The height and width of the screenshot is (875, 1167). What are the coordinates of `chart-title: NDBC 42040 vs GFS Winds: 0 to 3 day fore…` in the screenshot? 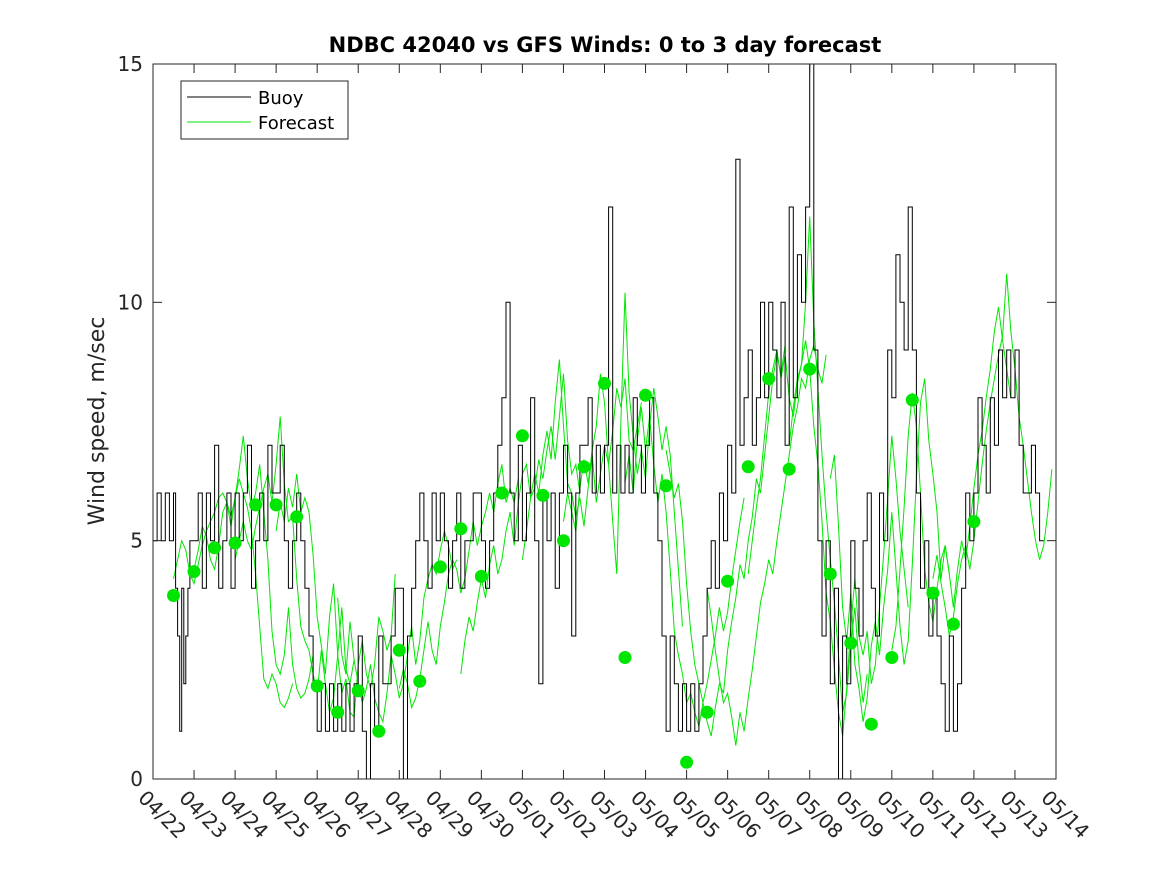 It's located at (605, 45).